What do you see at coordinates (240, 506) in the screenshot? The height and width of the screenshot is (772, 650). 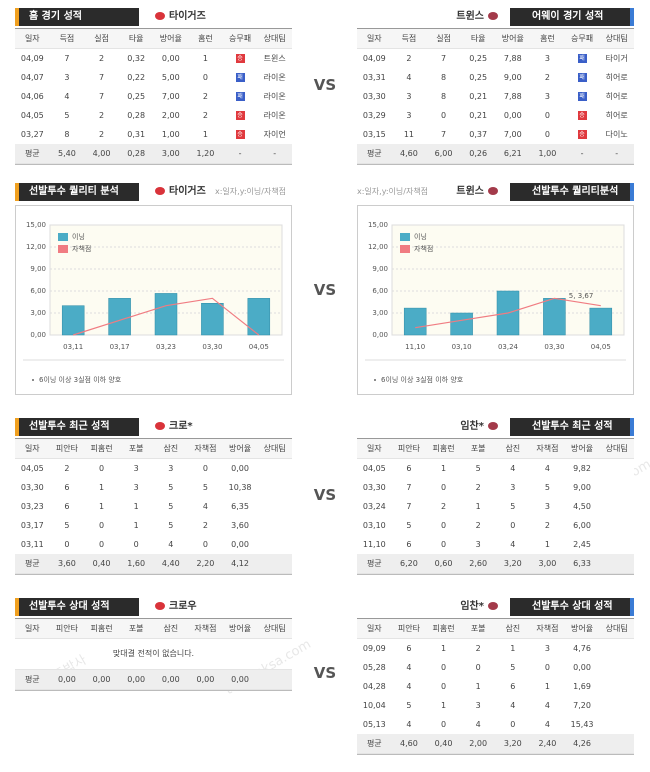 I see `table-cell: 6,35` at bounding box center [240, 506].